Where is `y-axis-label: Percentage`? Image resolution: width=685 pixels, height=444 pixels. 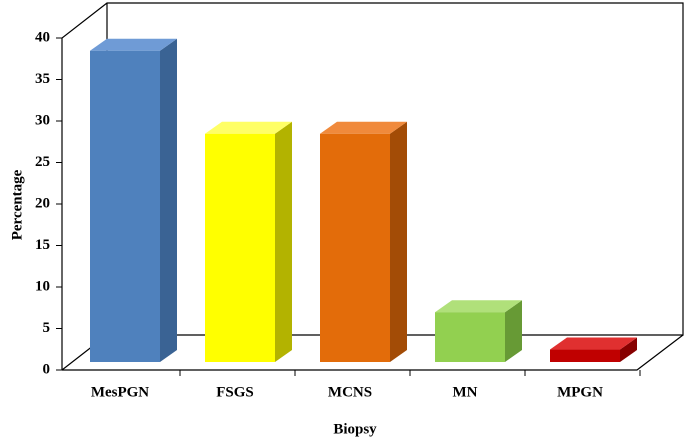
y-axis-label: Percentage is located at coordinates (17, 204).